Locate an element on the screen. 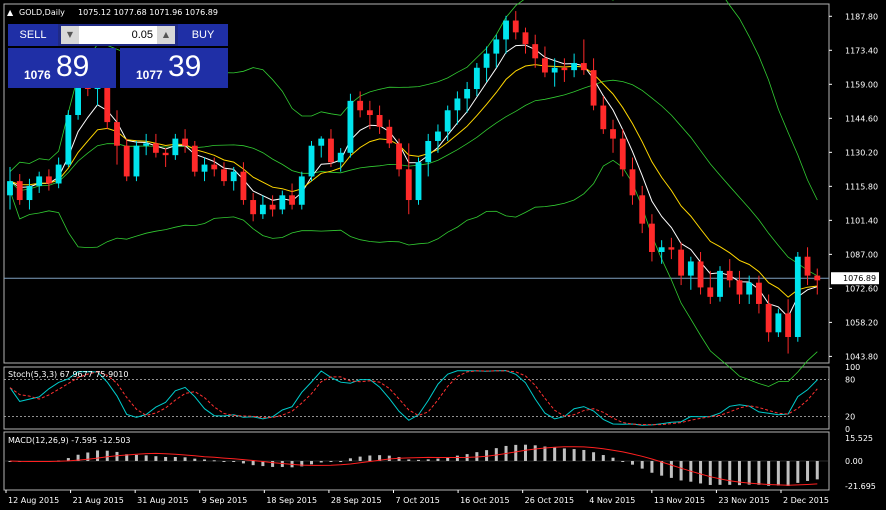  lot-increase-icon: ▲ is located at coordinates (166, 35).